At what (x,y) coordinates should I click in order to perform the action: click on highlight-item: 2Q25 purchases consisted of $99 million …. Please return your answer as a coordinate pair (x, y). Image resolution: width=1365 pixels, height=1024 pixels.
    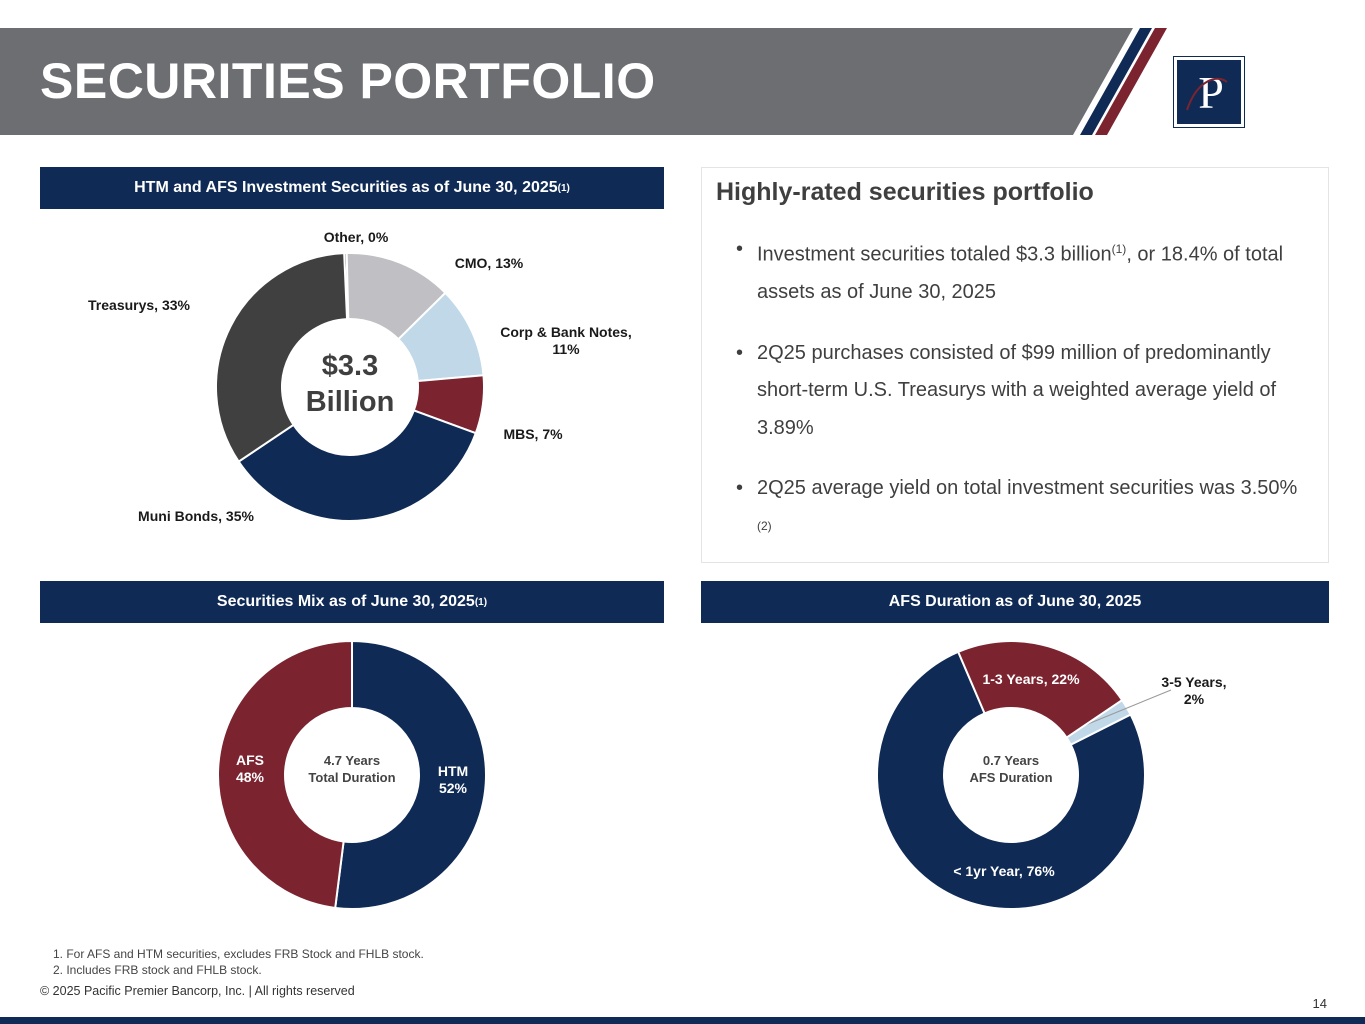
    Looking at the image, I should click on (1021, 391).